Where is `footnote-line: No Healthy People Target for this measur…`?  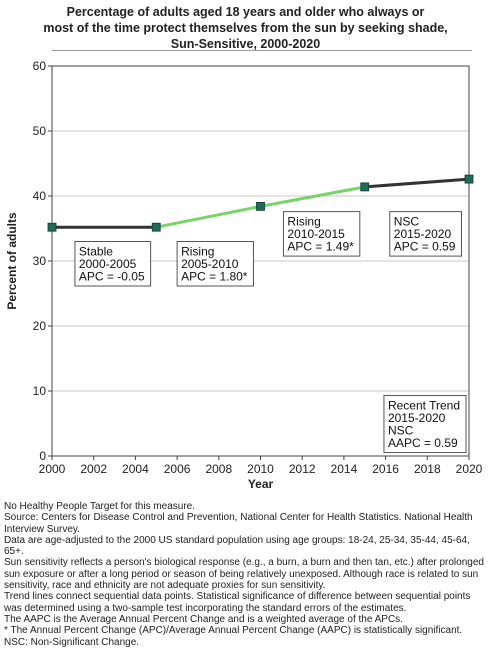
footnote-line: No Healthy People Target for this measur… is located at coordinates (100, 506).